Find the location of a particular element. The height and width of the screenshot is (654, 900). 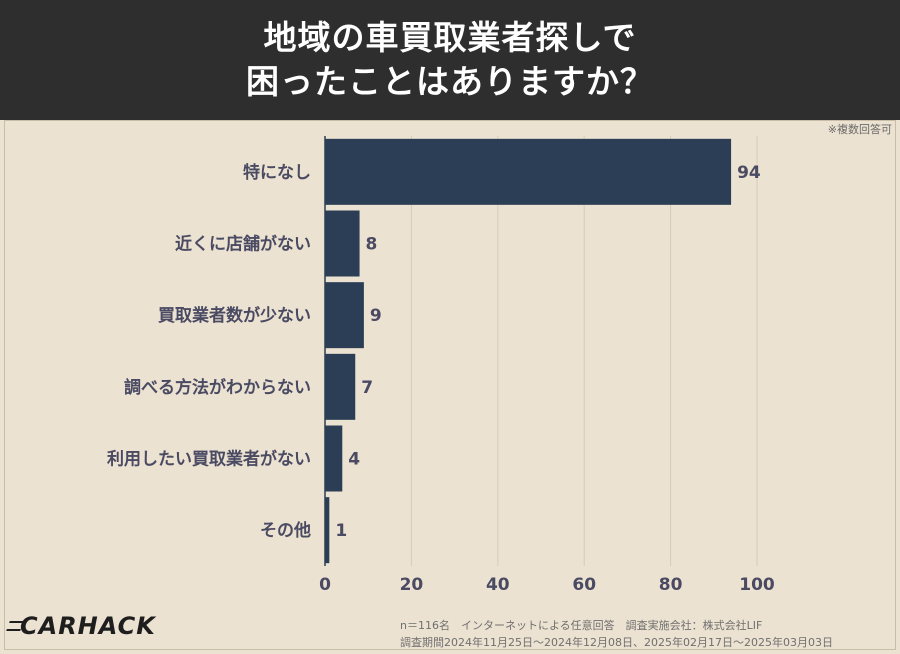

x-tick-label: 60 is located at coordinates (584, 585).